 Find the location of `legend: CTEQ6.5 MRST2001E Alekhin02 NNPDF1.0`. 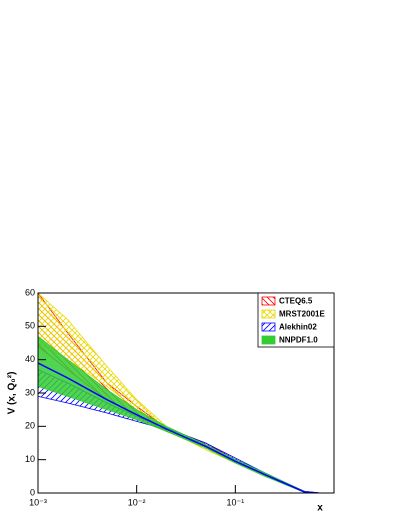

legend: CTEQ6.5 MRST2001E Alekhin02 NNPDF1.0 is located at coordinates (296, 320).